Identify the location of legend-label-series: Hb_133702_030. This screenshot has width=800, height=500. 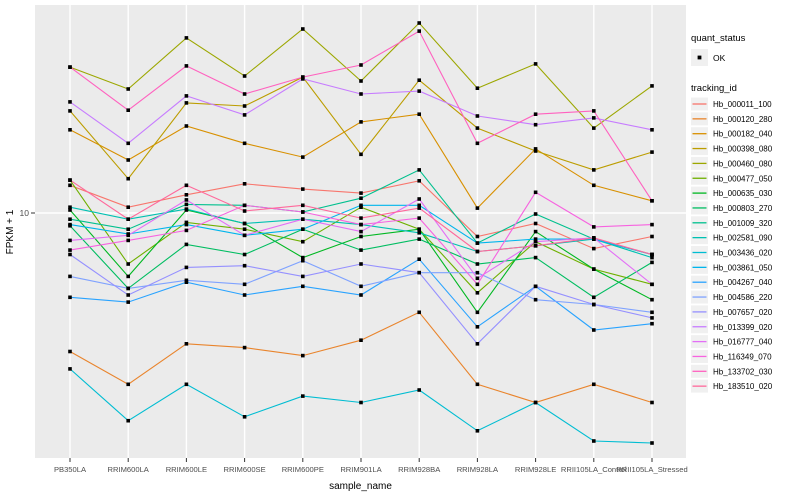
(743, 371).